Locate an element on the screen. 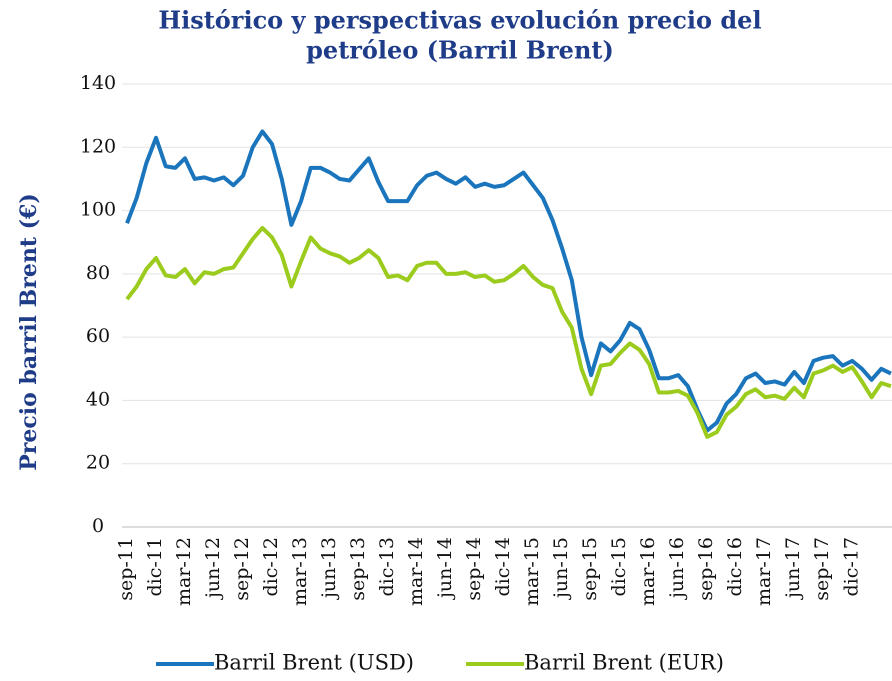  x-tick-label: jun-13 is located at coordinates (329, 568).